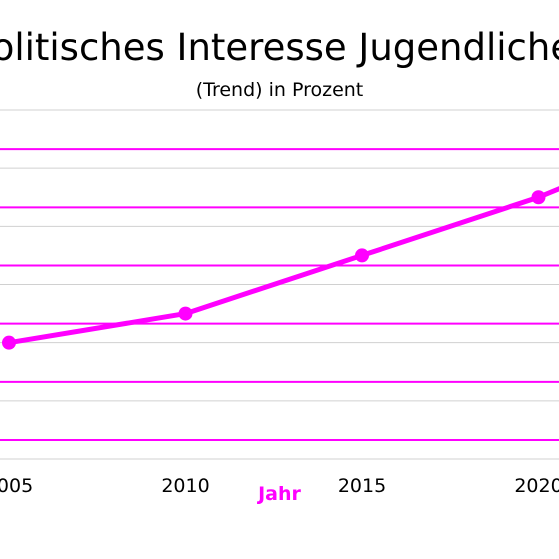 This screenshot has width=559, height=559. I want to click on chart-title: Politisches Interesse Jugendlicher, so click(279, 47).